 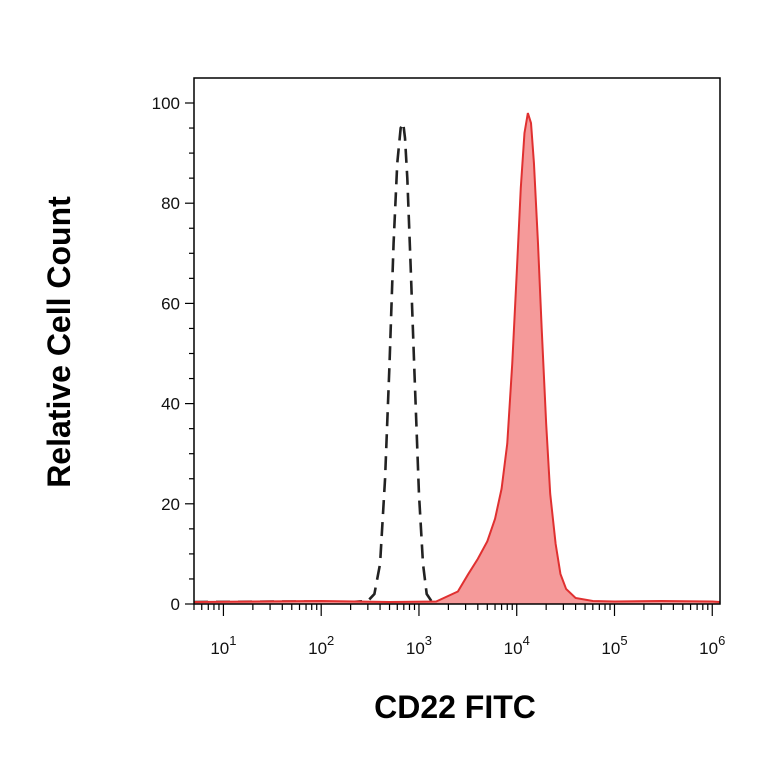 I want to click on y-axis-title: Relative Cell Count, so click(x=59, y=342).